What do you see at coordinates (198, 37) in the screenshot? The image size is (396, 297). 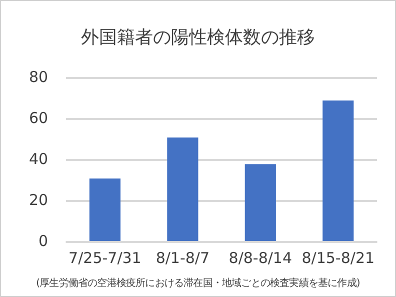 I see `chart-title: 外国籍者の陽性検体数の推移` at bounding box center [198, 37].